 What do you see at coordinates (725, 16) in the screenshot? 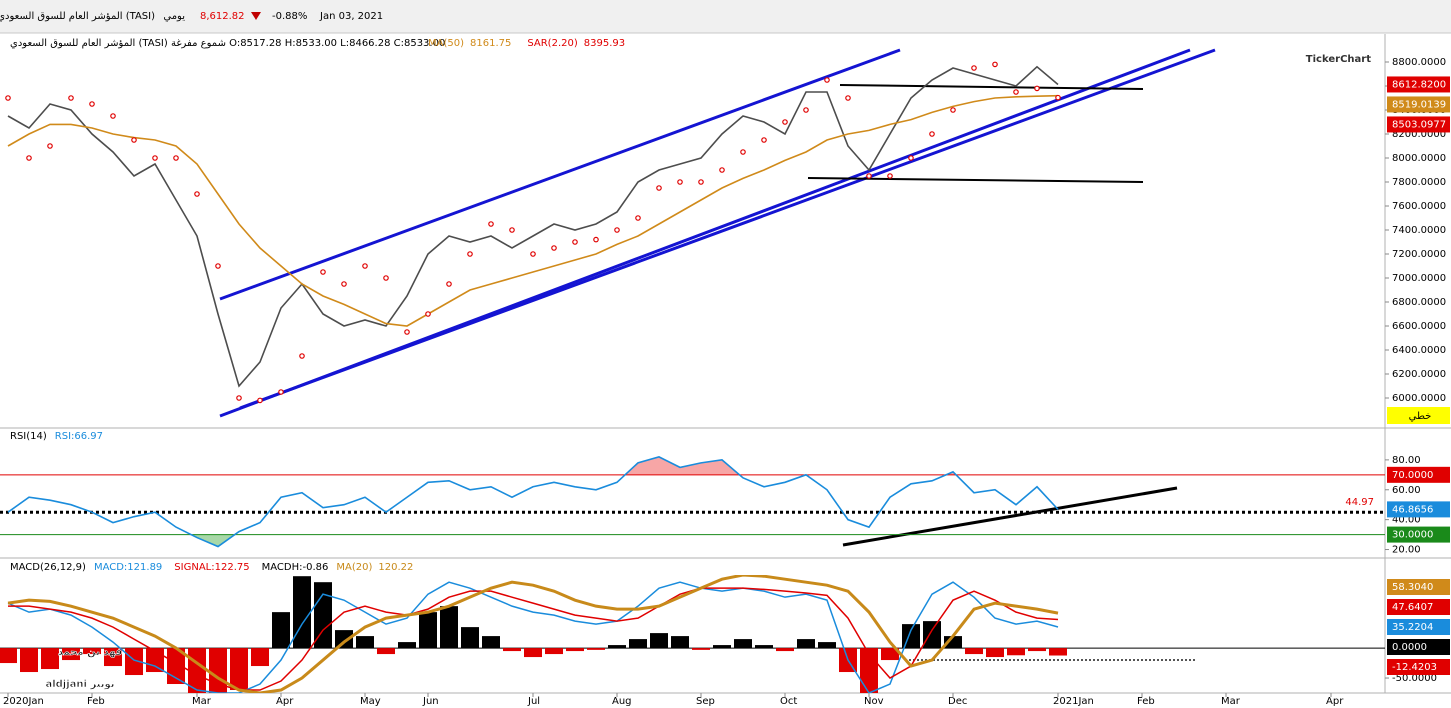
I see `header-bar` at bounding box center [725, 16].